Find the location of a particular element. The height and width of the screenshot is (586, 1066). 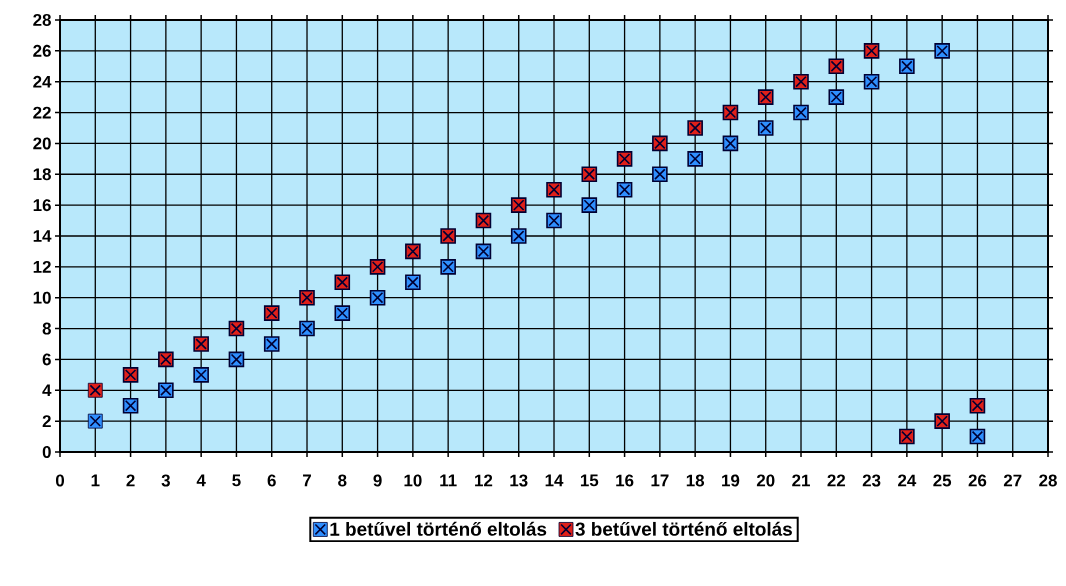

x-tick-label: 27 is located at coordinates (1012, 480).